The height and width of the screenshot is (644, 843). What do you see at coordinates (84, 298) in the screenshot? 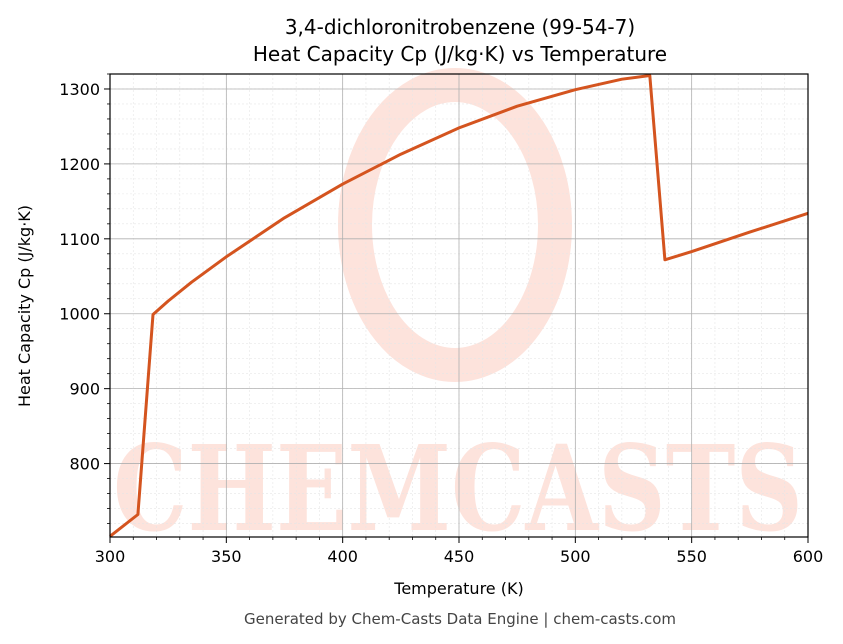
I see `y-axis: 800 900 1000 1100 1200 1300` at bounding box center [84, 298].